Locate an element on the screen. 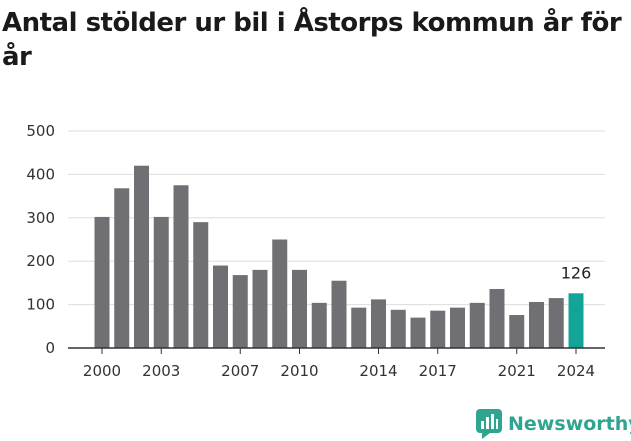 The image size is (631, 441). bar-2016 is located at coordinates (418, 332).